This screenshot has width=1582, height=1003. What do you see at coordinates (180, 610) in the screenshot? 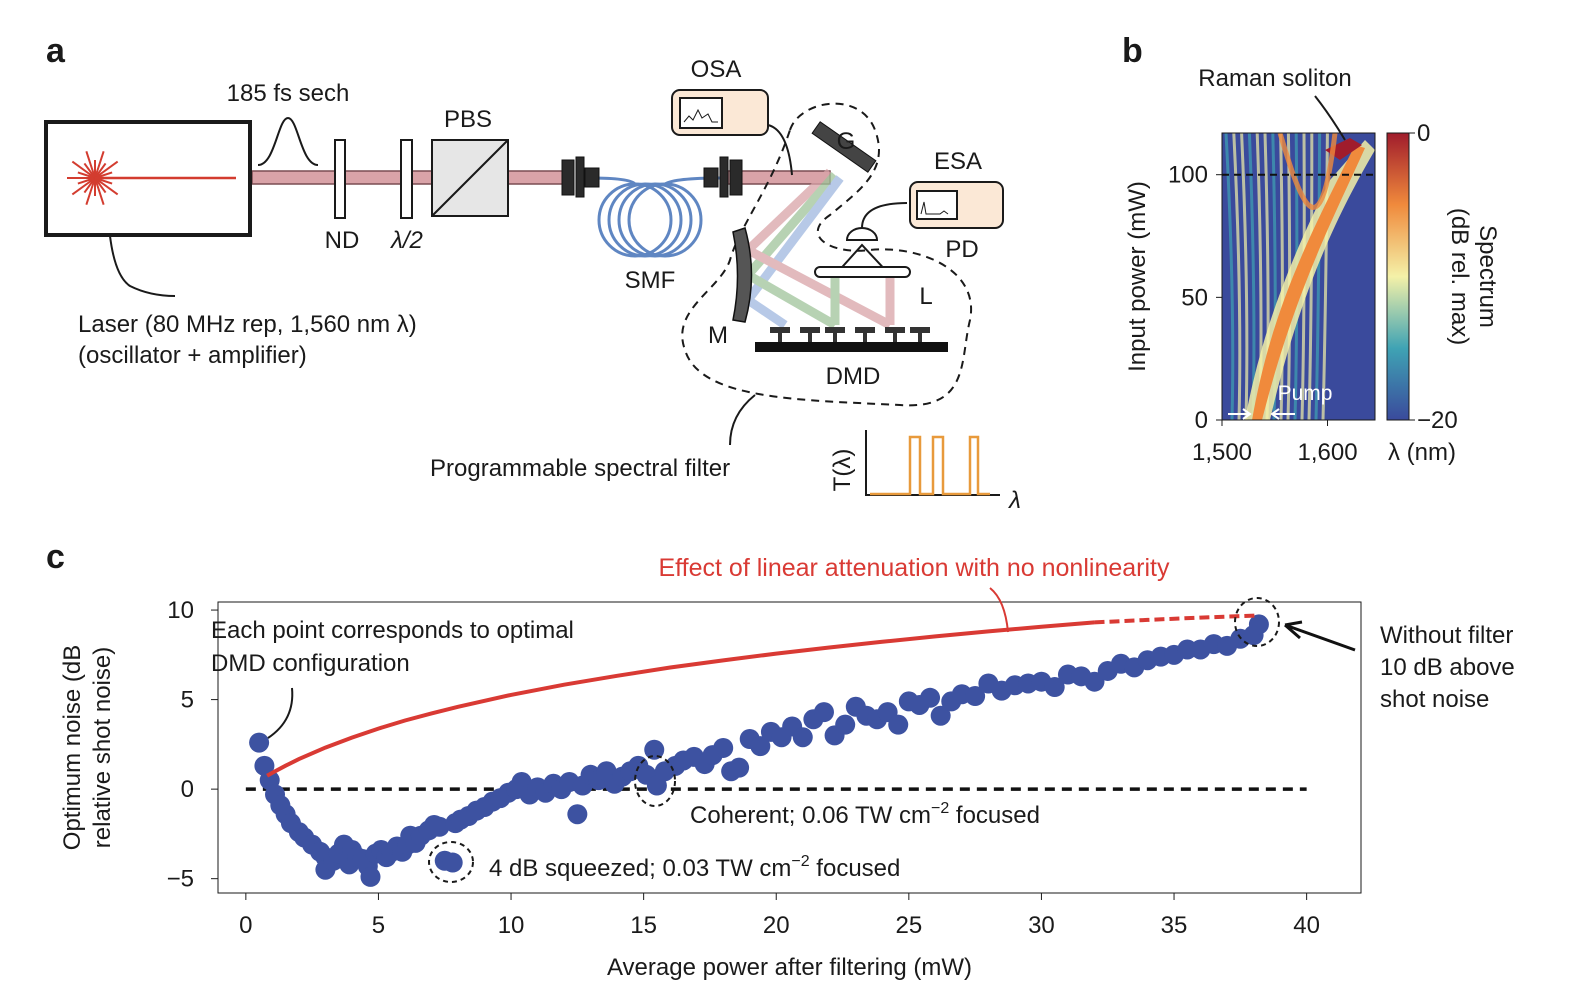
I see `y-tick-label: 10` at bounding box center [180, 610].